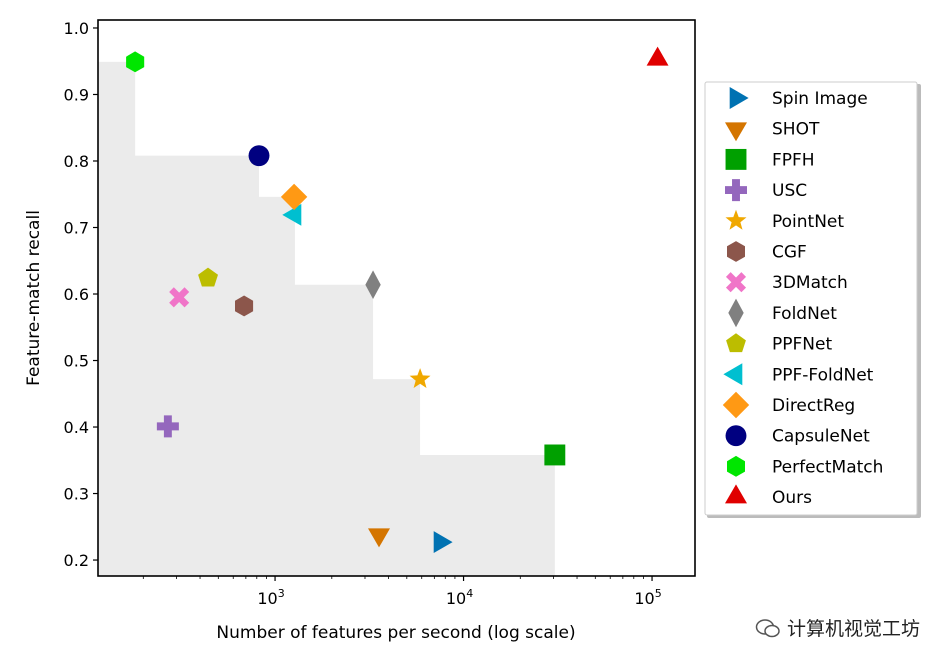  What do you see at coordinates (76, 494) in the screenshot?
I see `y-tick-label: 0.3` at bounding box center [76, 494].